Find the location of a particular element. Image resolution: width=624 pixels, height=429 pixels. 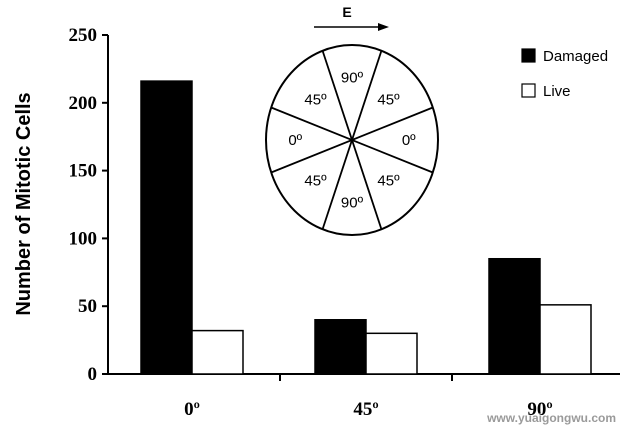

category-labels: 0º 45º 90º is located at coordinates (368, 409).